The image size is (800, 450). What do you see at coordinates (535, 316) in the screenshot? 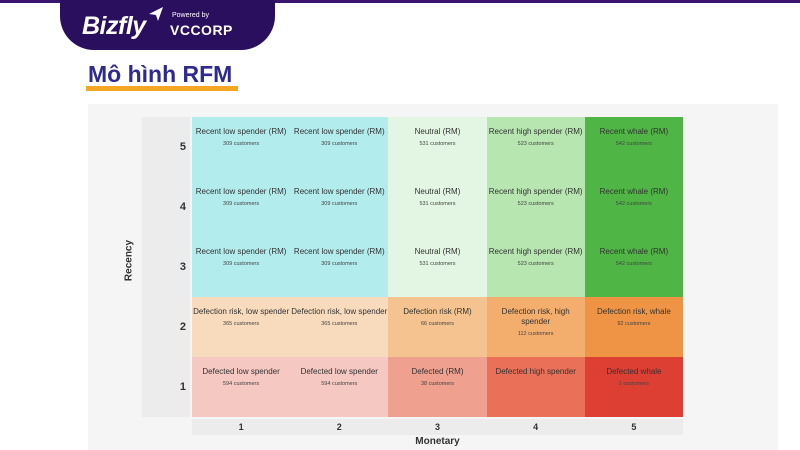
I see `segment-label: Defection risk, high spender` at bounding box center [535, 316].